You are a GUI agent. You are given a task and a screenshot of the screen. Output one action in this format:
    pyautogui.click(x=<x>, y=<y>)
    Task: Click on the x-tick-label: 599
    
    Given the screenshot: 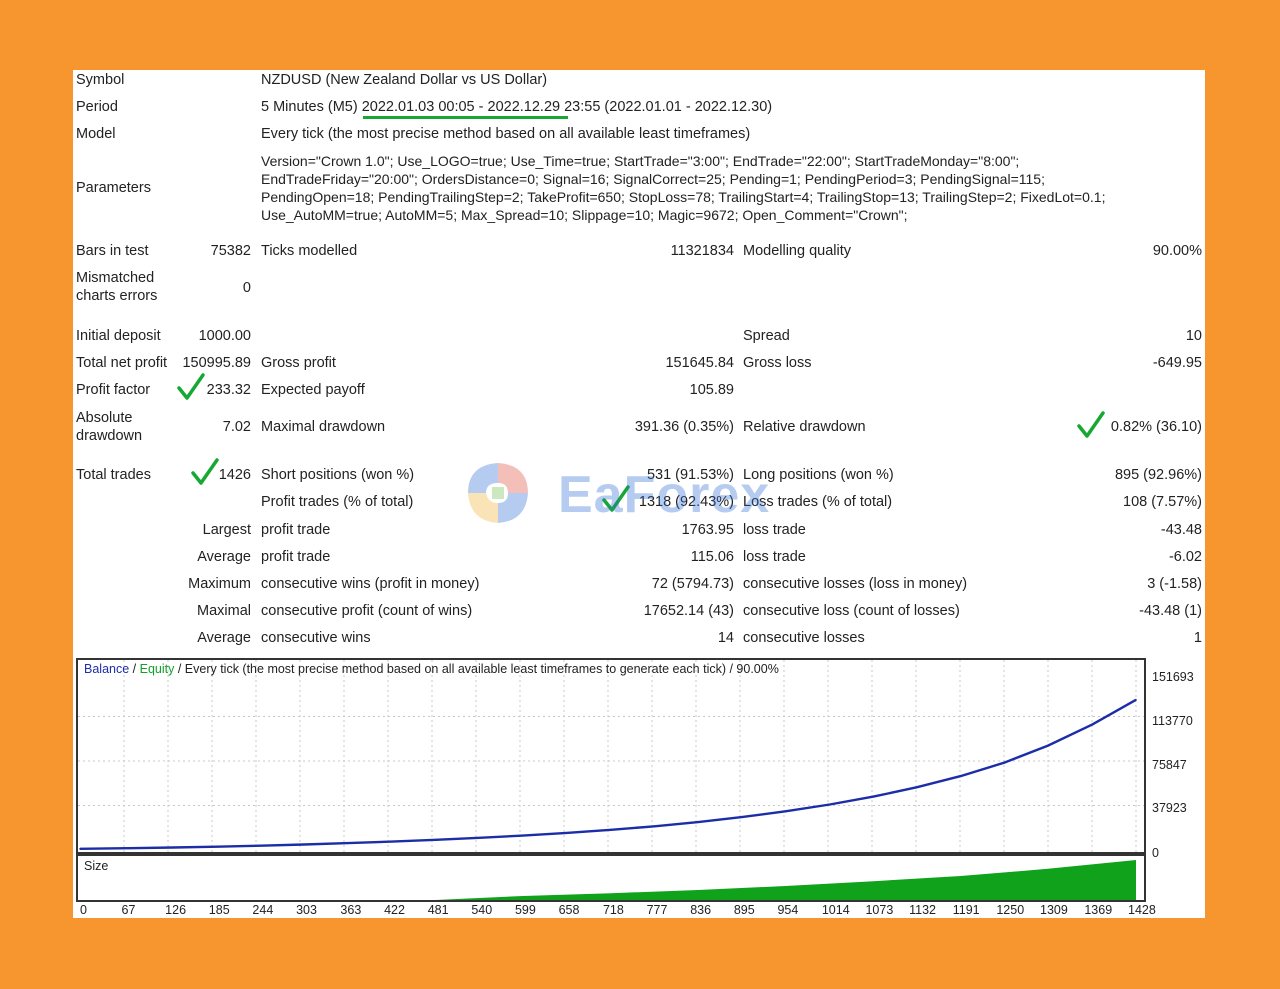 What is the action you would take?
    pyautogui.click(x=525, y=910)
    